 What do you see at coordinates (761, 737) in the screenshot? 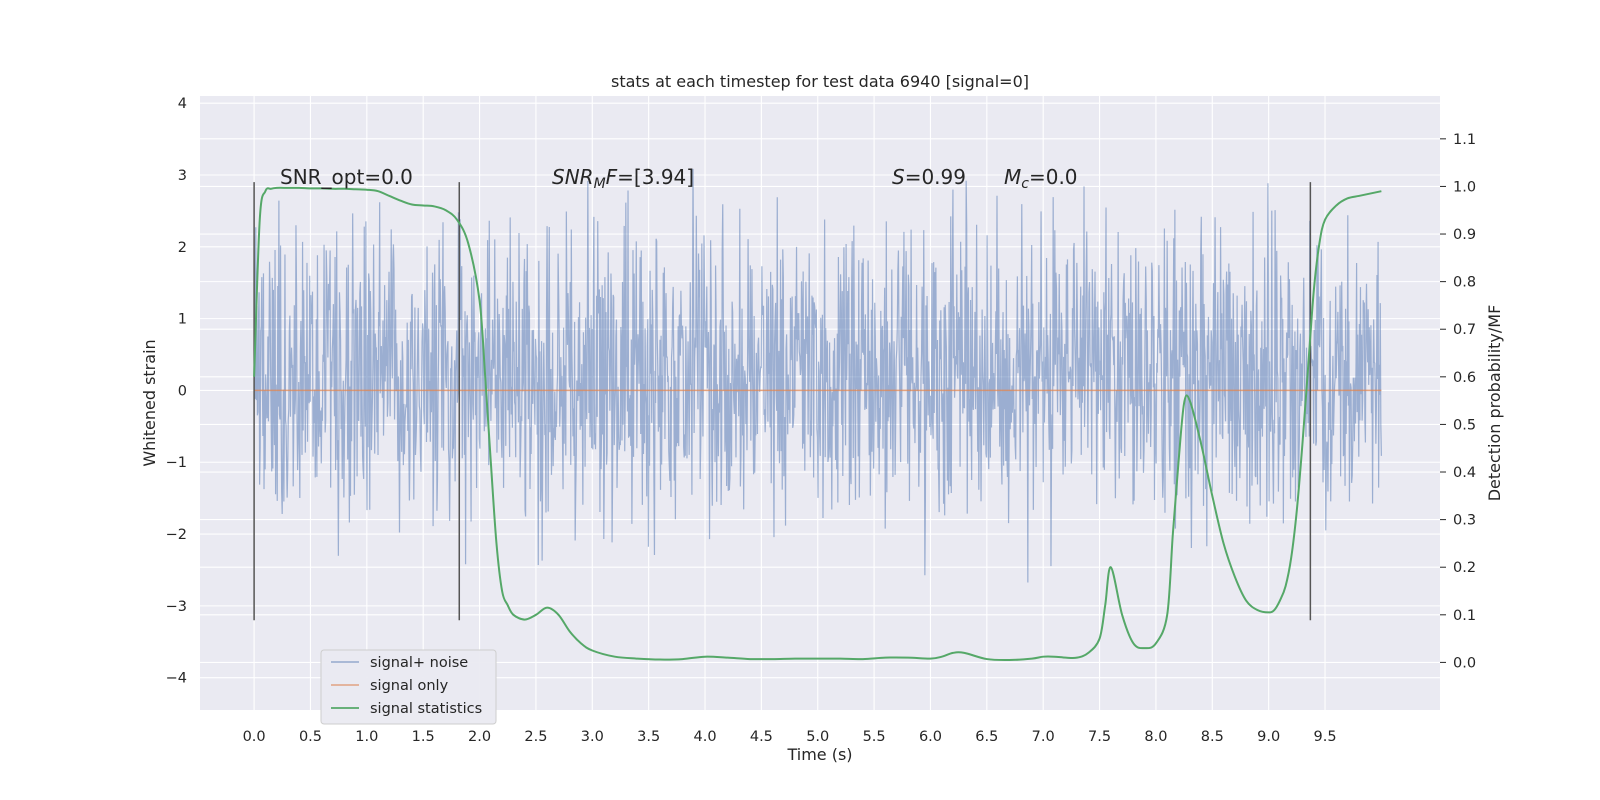
I see `x-tick-label: 4.5` at bounding box center [761, 737].